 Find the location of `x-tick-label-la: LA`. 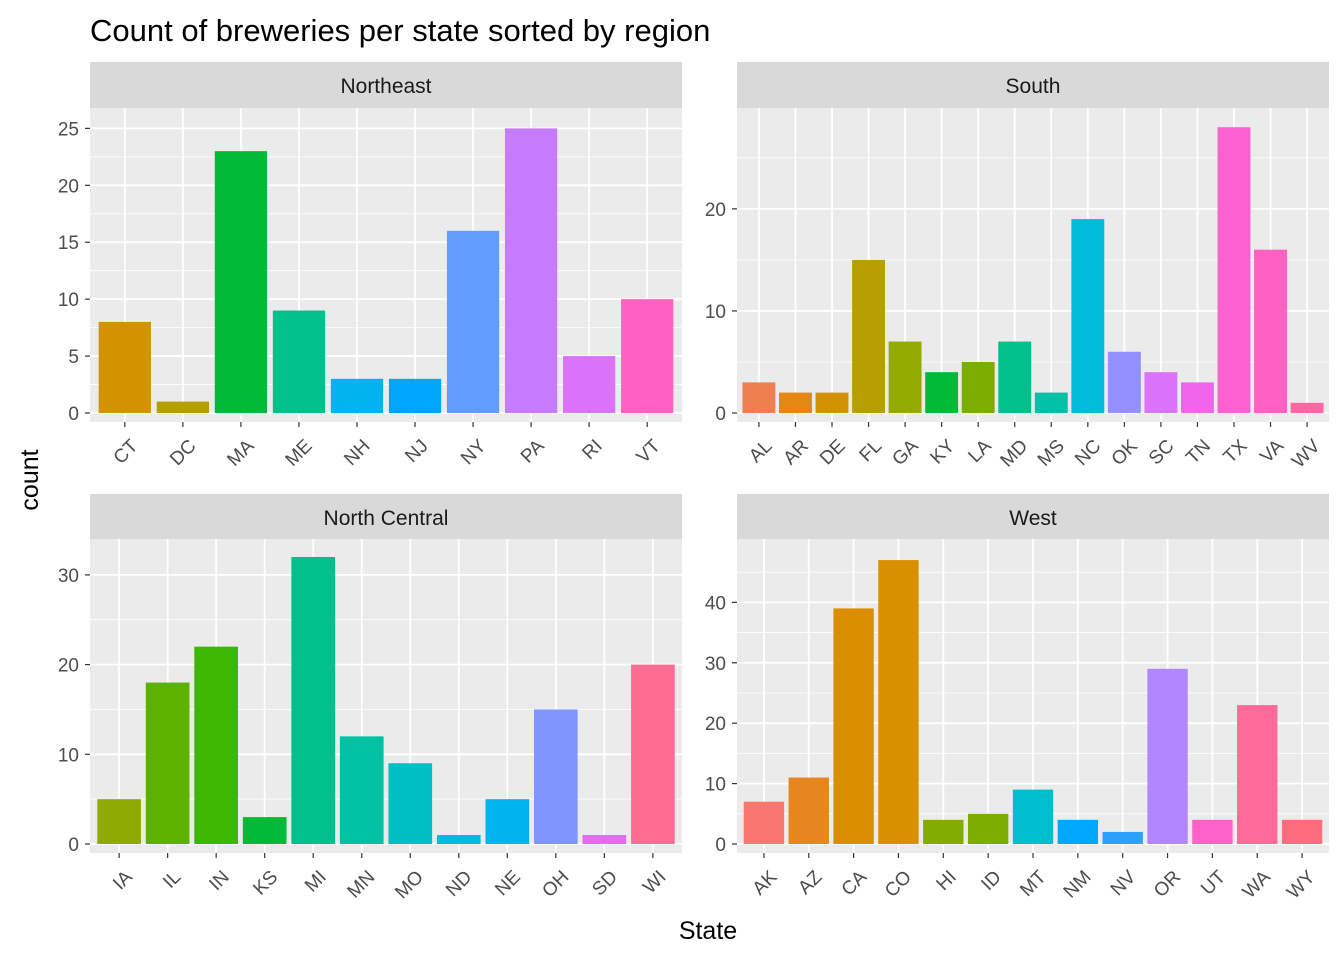

x-tick-label-la: LA is located at coordinates (980, 452).